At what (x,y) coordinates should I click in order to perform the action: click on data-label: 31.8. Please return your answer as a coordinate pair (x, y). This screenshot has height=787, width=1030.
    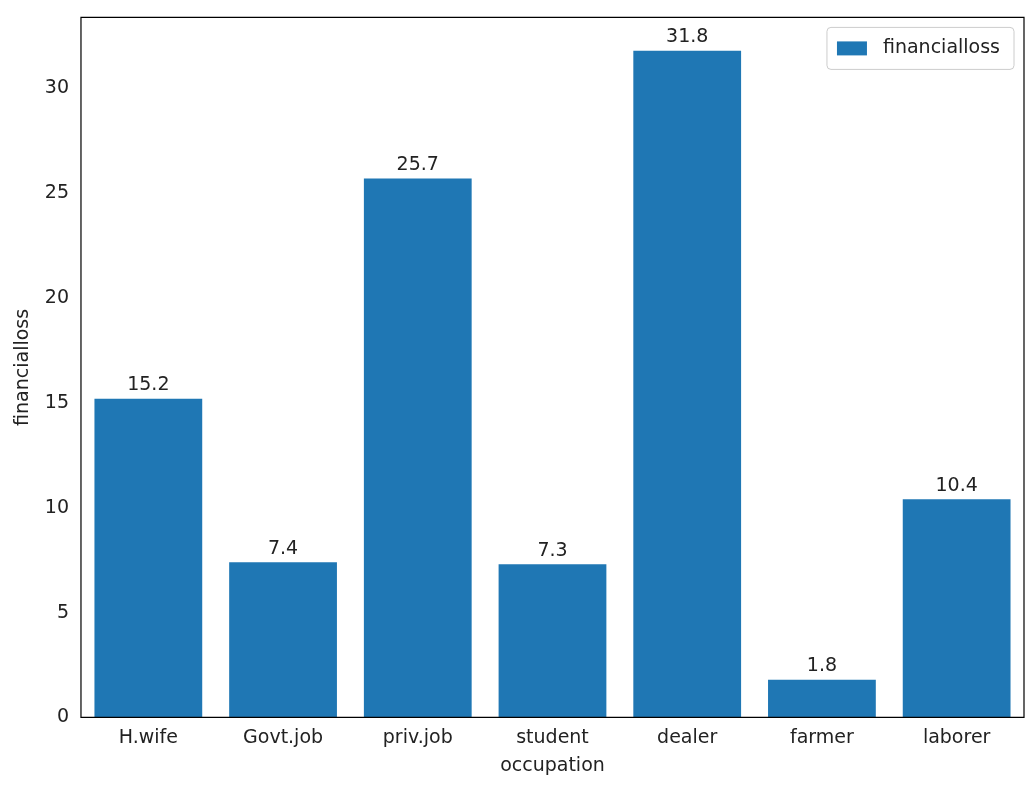
    Looking at the image, I should click on (687, 35).